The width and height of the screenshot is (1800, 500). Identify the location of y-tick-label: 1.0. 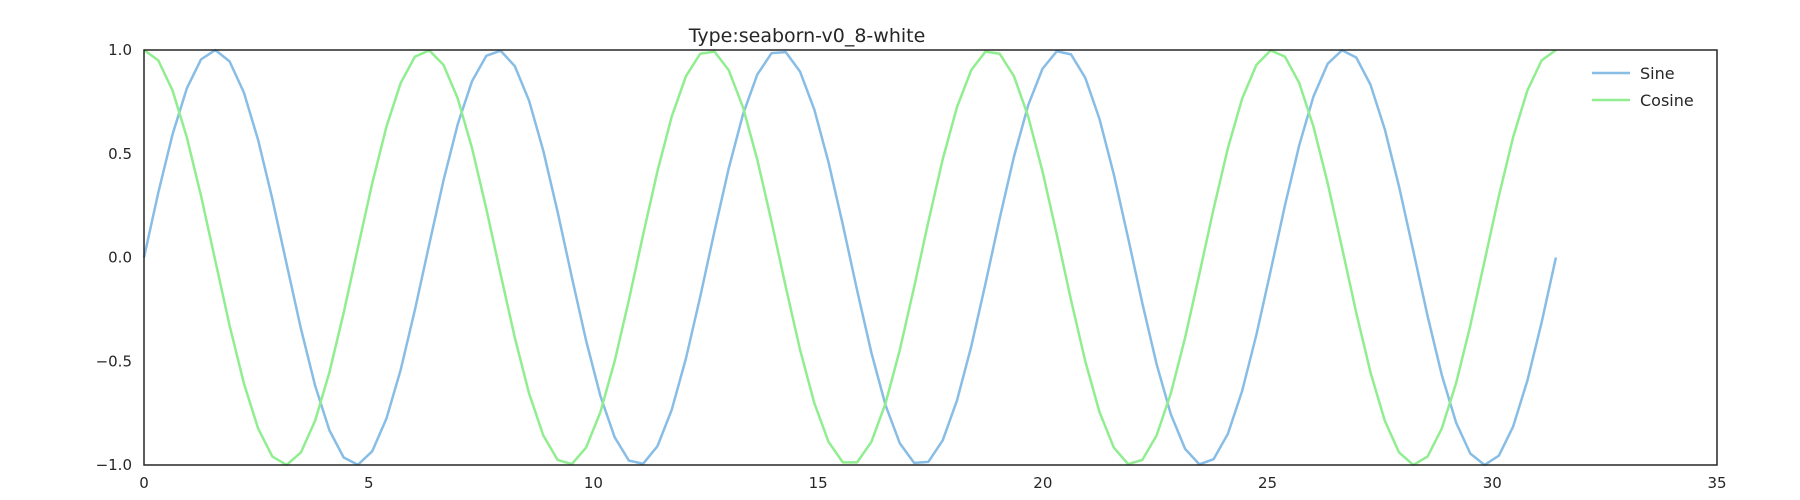
(120, 50).